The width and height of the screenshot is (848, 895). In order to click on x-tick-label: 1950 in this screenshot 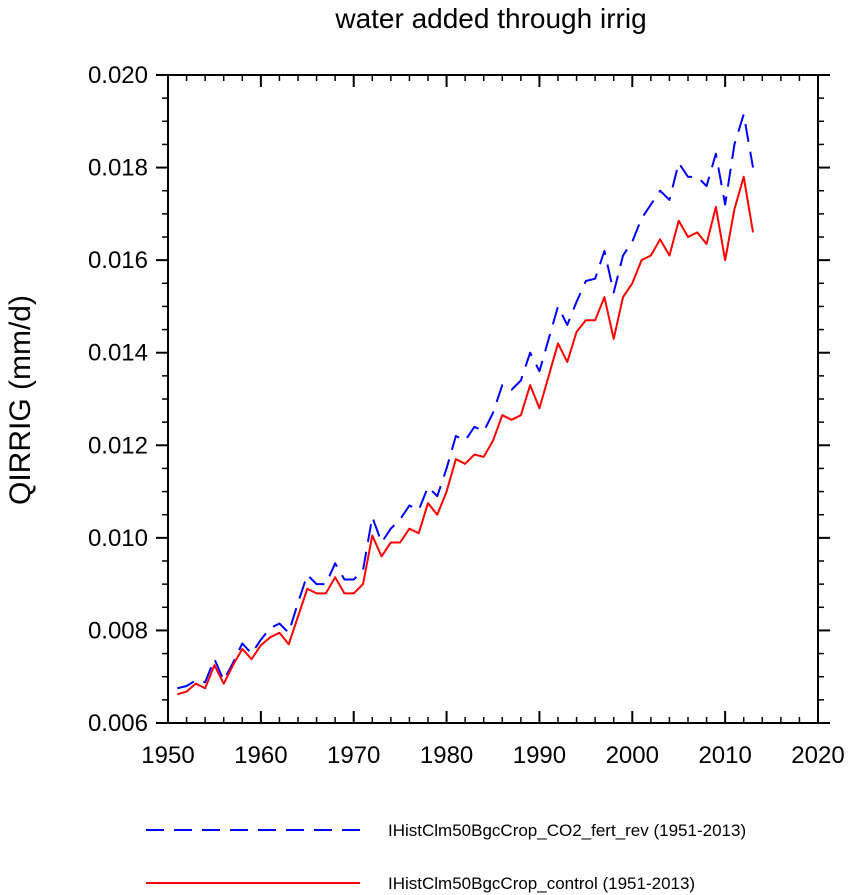, I will do `click(167, 755)`.